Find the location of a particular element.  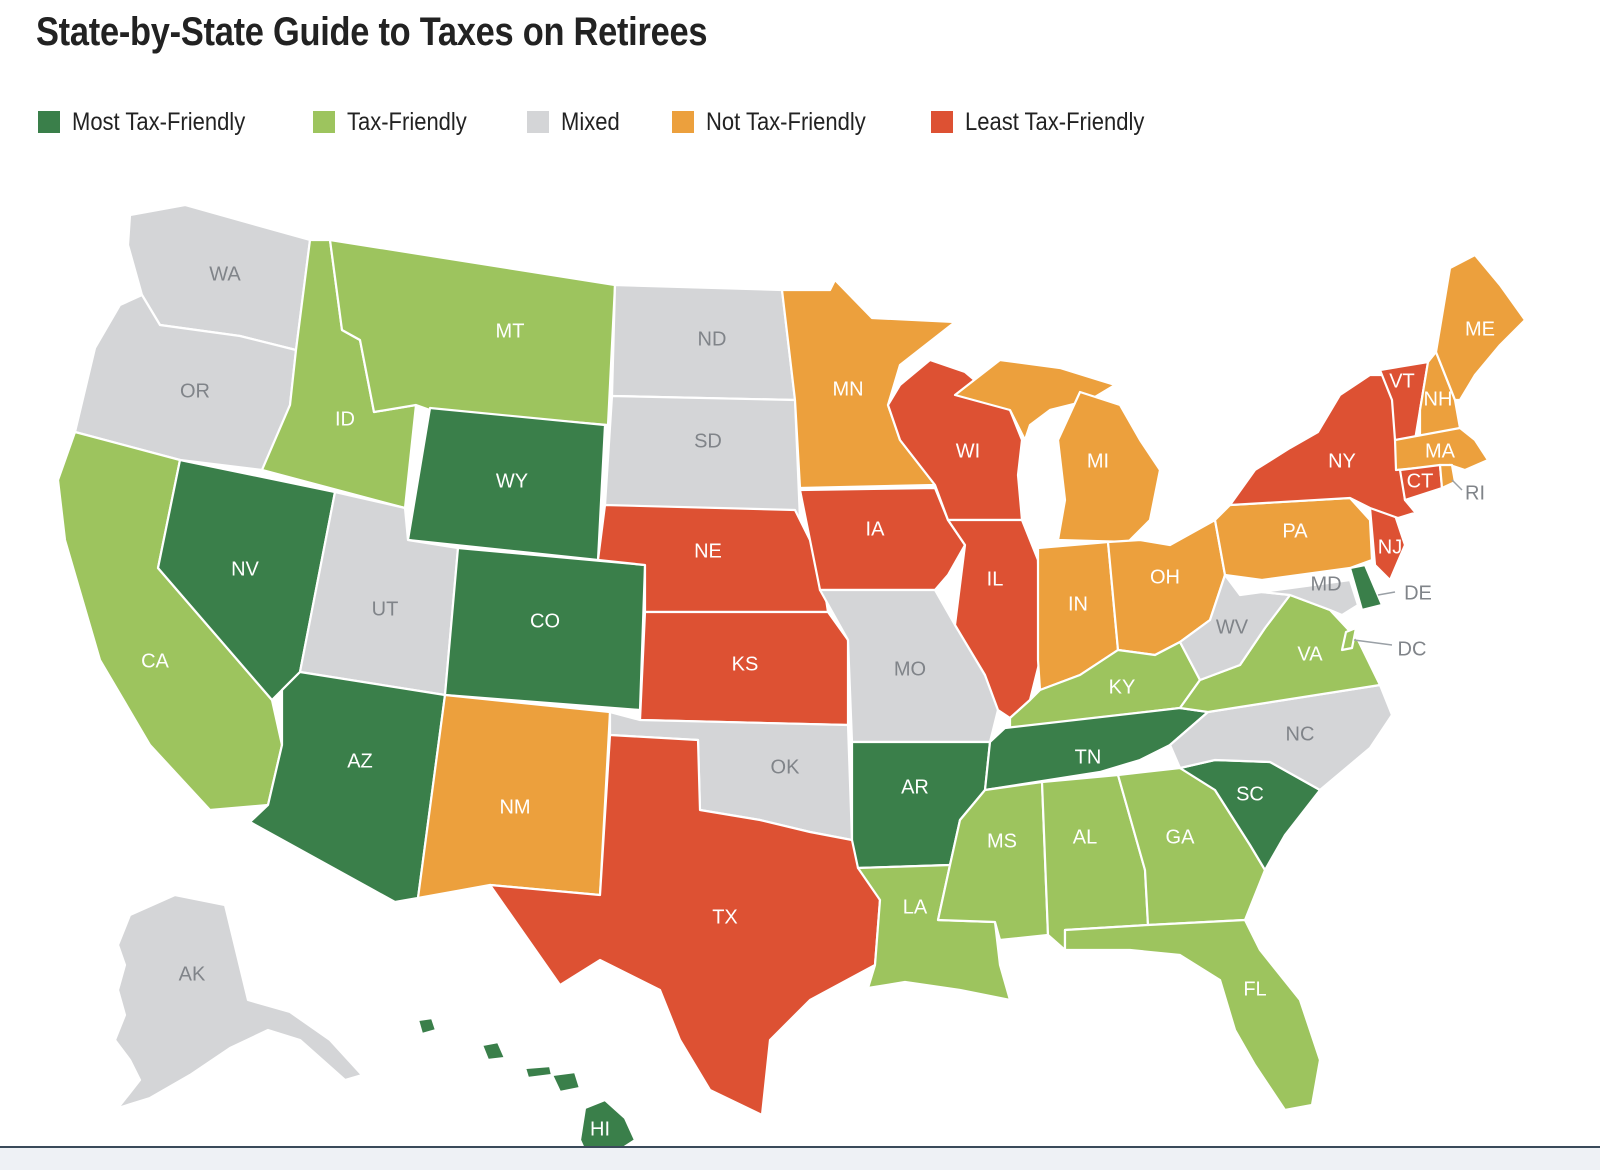

state-ak: AK is located at coordinates (238, 1001).